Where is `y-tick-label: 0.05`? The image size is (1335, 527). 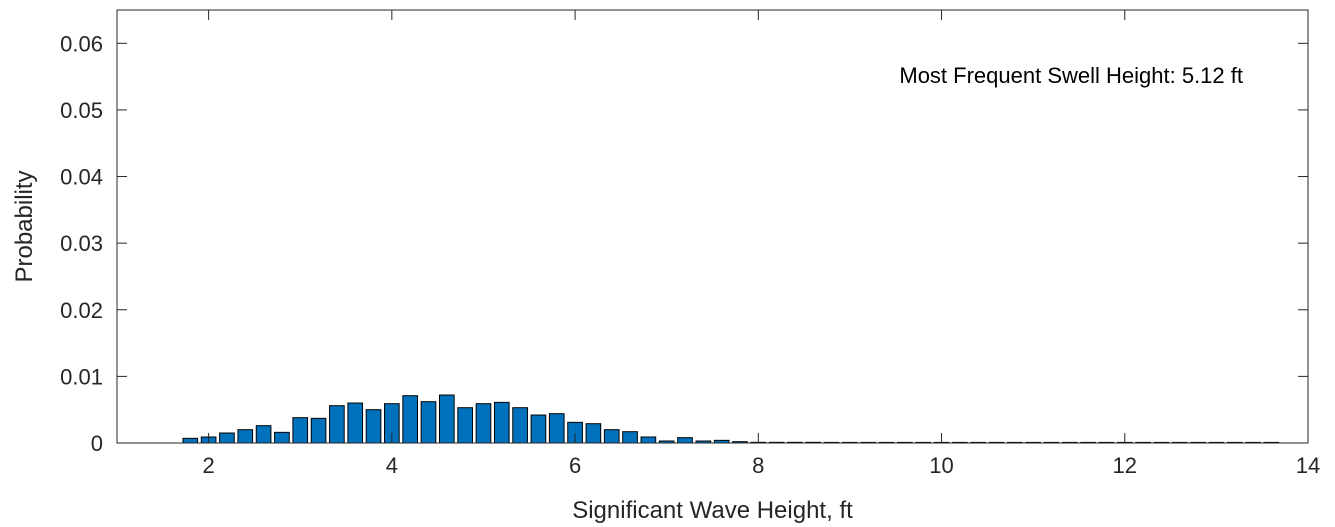 y-tick-label: 0.05 is located at coordinates (81, 110).